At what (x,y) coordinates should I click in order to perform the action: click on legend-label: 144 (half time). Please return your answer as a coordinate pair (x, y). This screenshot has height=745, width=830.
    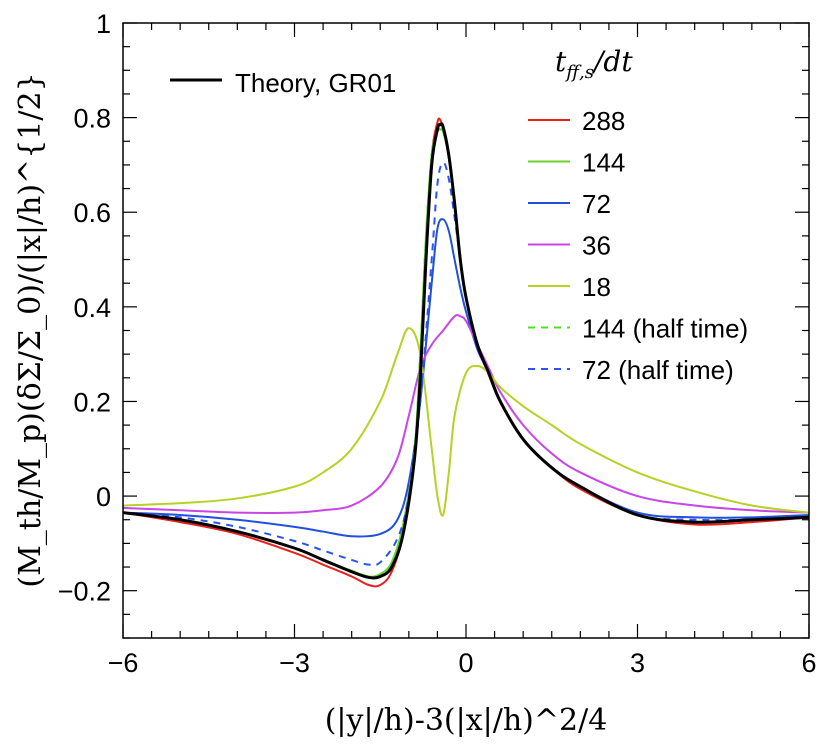
    Looking at the image, I should click on (665, 329).